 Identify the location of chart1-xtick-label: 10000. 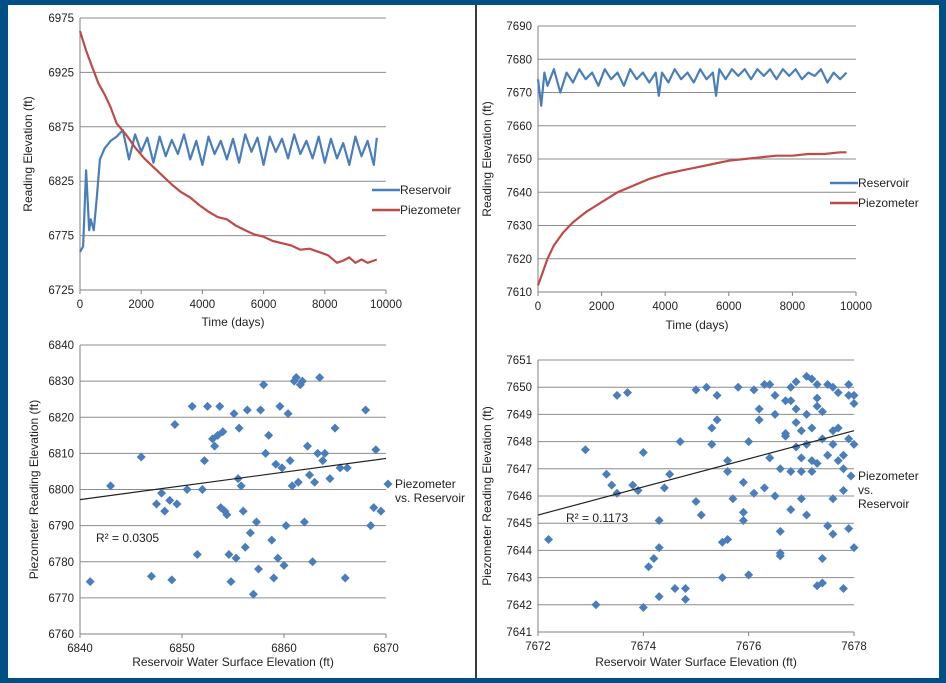
(386, 305).